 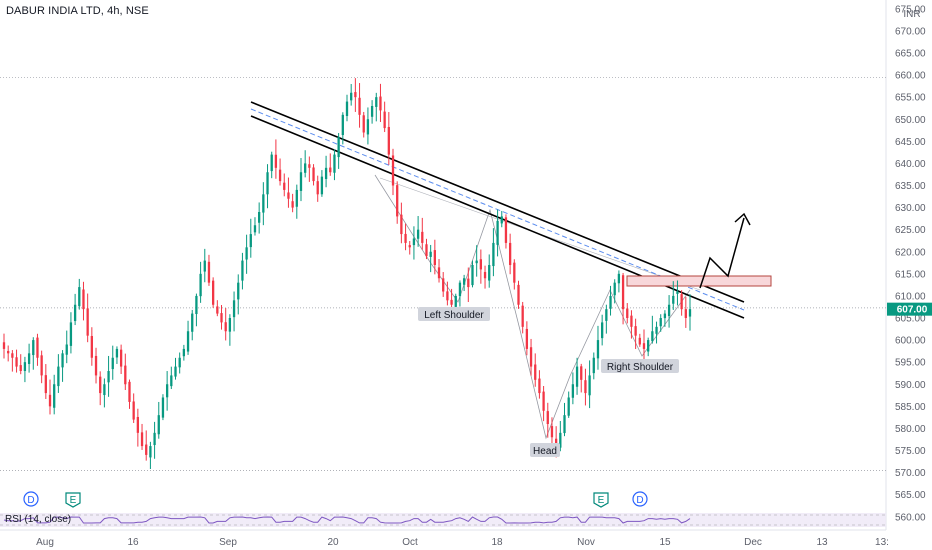 What do you see at coordinates (31, 499) in the screenshot?
I see `event-marker-dividend-1: D` at bounding box center [31, 499].